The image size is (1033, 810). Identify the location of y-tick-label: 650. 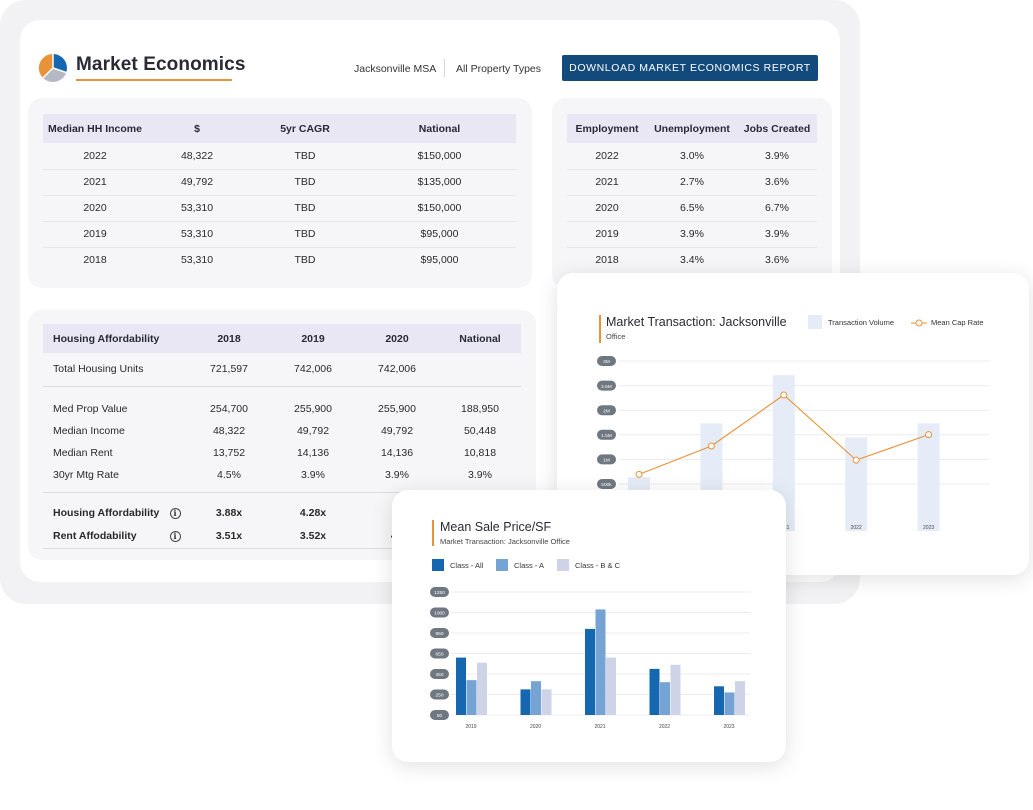
(439, 655).